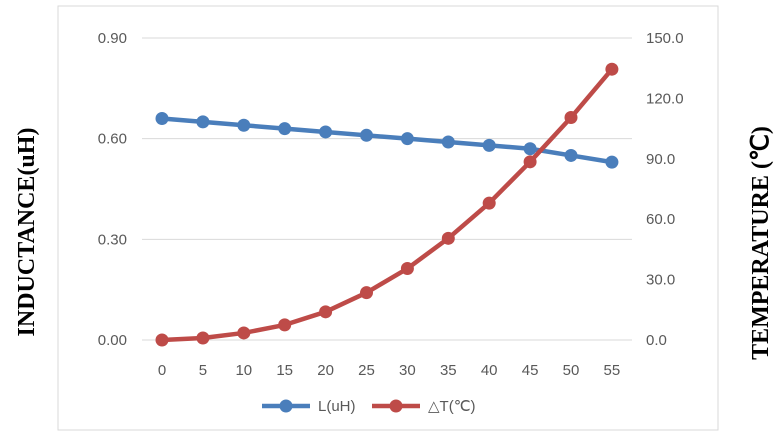 This screenshot has height=432, width=779. What do you see at coordinates (366, 370) in the screenshot?
I see `x-tick-label: 25` at bounding box center [366, 370].